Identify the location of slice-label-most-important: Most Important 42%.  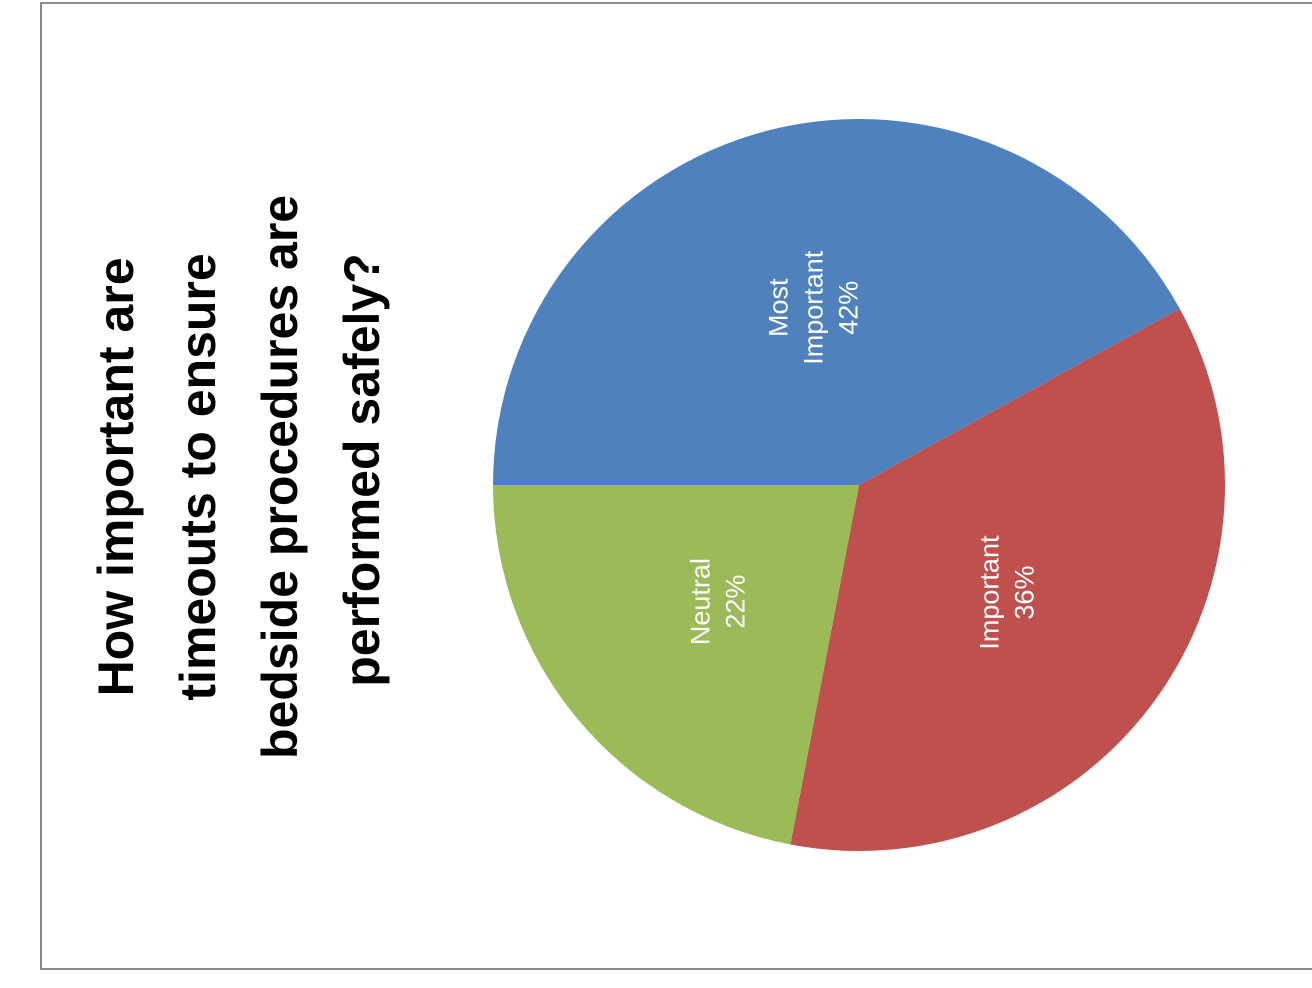
(813, 307).